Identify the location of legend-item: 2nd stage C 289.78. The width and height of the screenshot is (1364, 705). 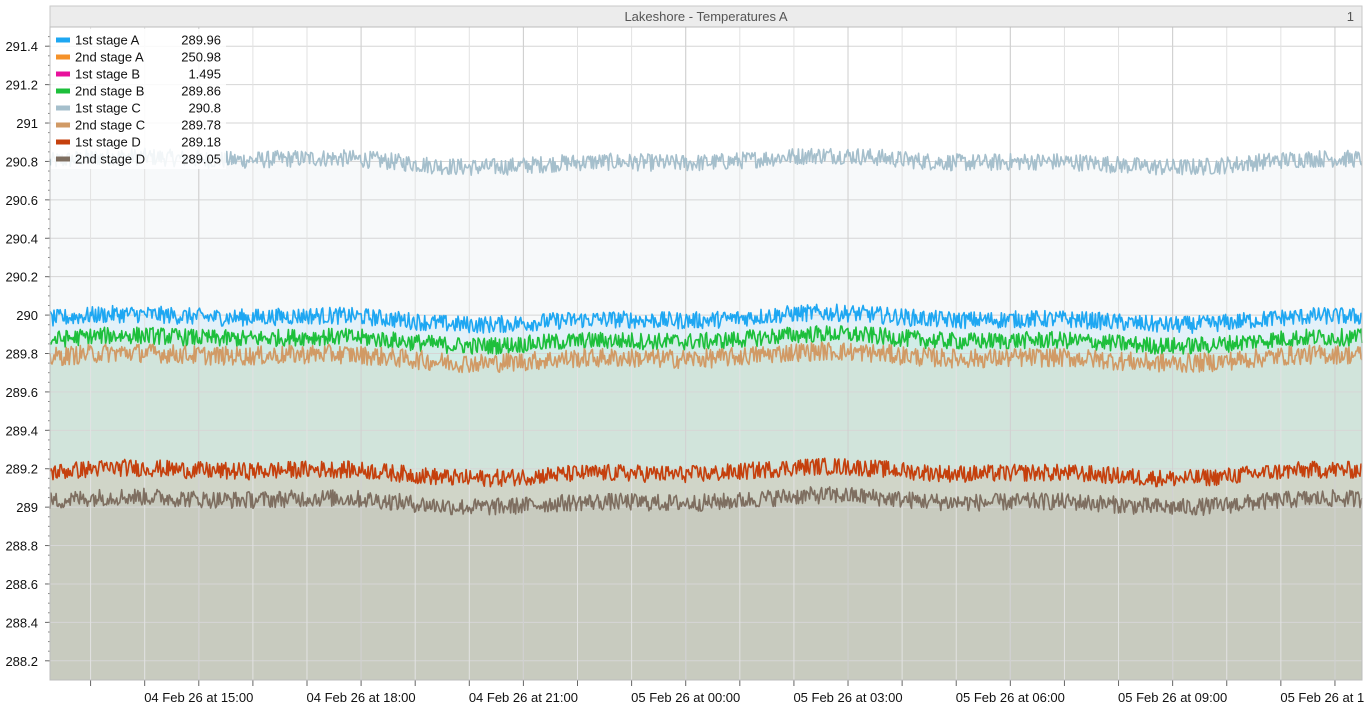
(138, 125).